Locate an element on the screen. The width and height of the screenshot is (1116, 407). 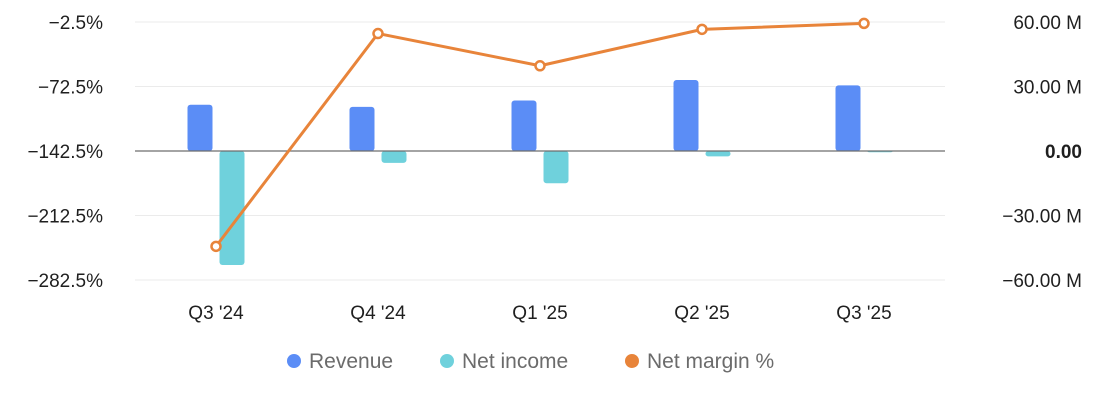
left-axis-tick-label: −142.5% is located at coordinates (65, 152).